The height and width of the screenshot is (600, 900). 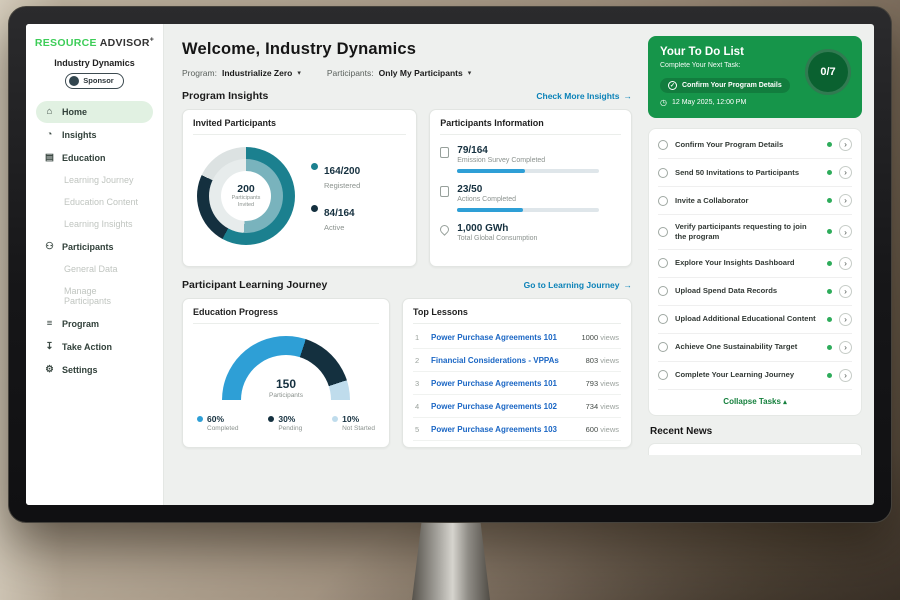 I want to click on sidebar-item-home: ⌂ Home, so click(x=94, y=111).